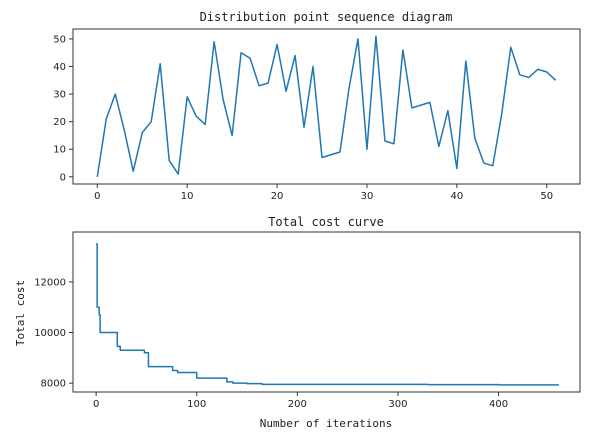 This screenshot has height=441, width=604. Describe the element at coordinates (59, 122) in the screenshot. I see `y-tick-label: 20` at that location.